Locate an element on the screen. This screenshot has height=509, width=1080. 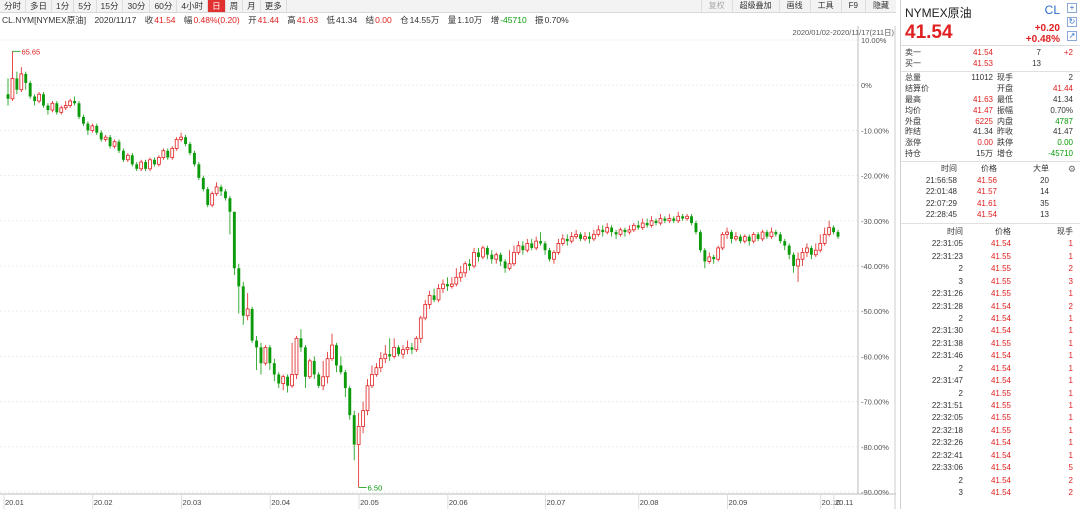
period-button: 15分 is located at coordinates (110, 6).